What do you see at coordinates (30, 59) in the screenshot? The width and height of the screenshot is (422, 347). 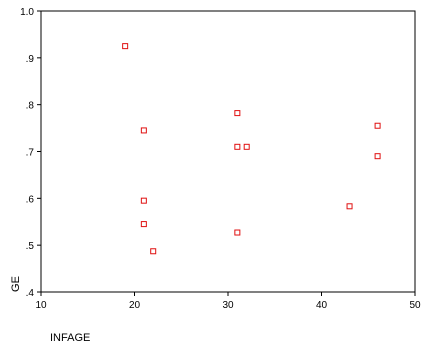 I see `y-tick-label: .9` at bounding box center [30, 59].